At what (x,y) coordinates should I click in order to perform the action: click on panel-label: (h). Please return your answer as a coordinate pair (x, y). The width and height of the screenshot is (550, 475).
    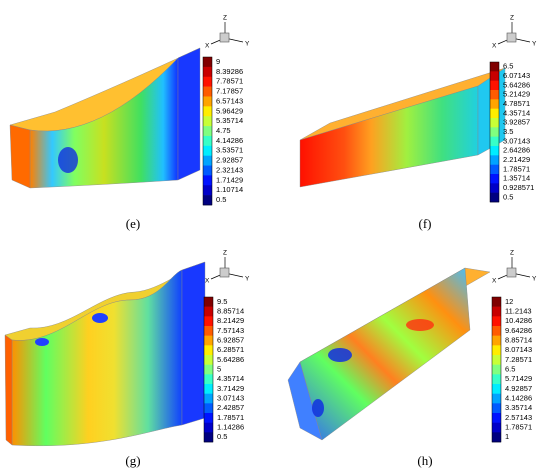
    Looking at the image, I should click on (424, 460).